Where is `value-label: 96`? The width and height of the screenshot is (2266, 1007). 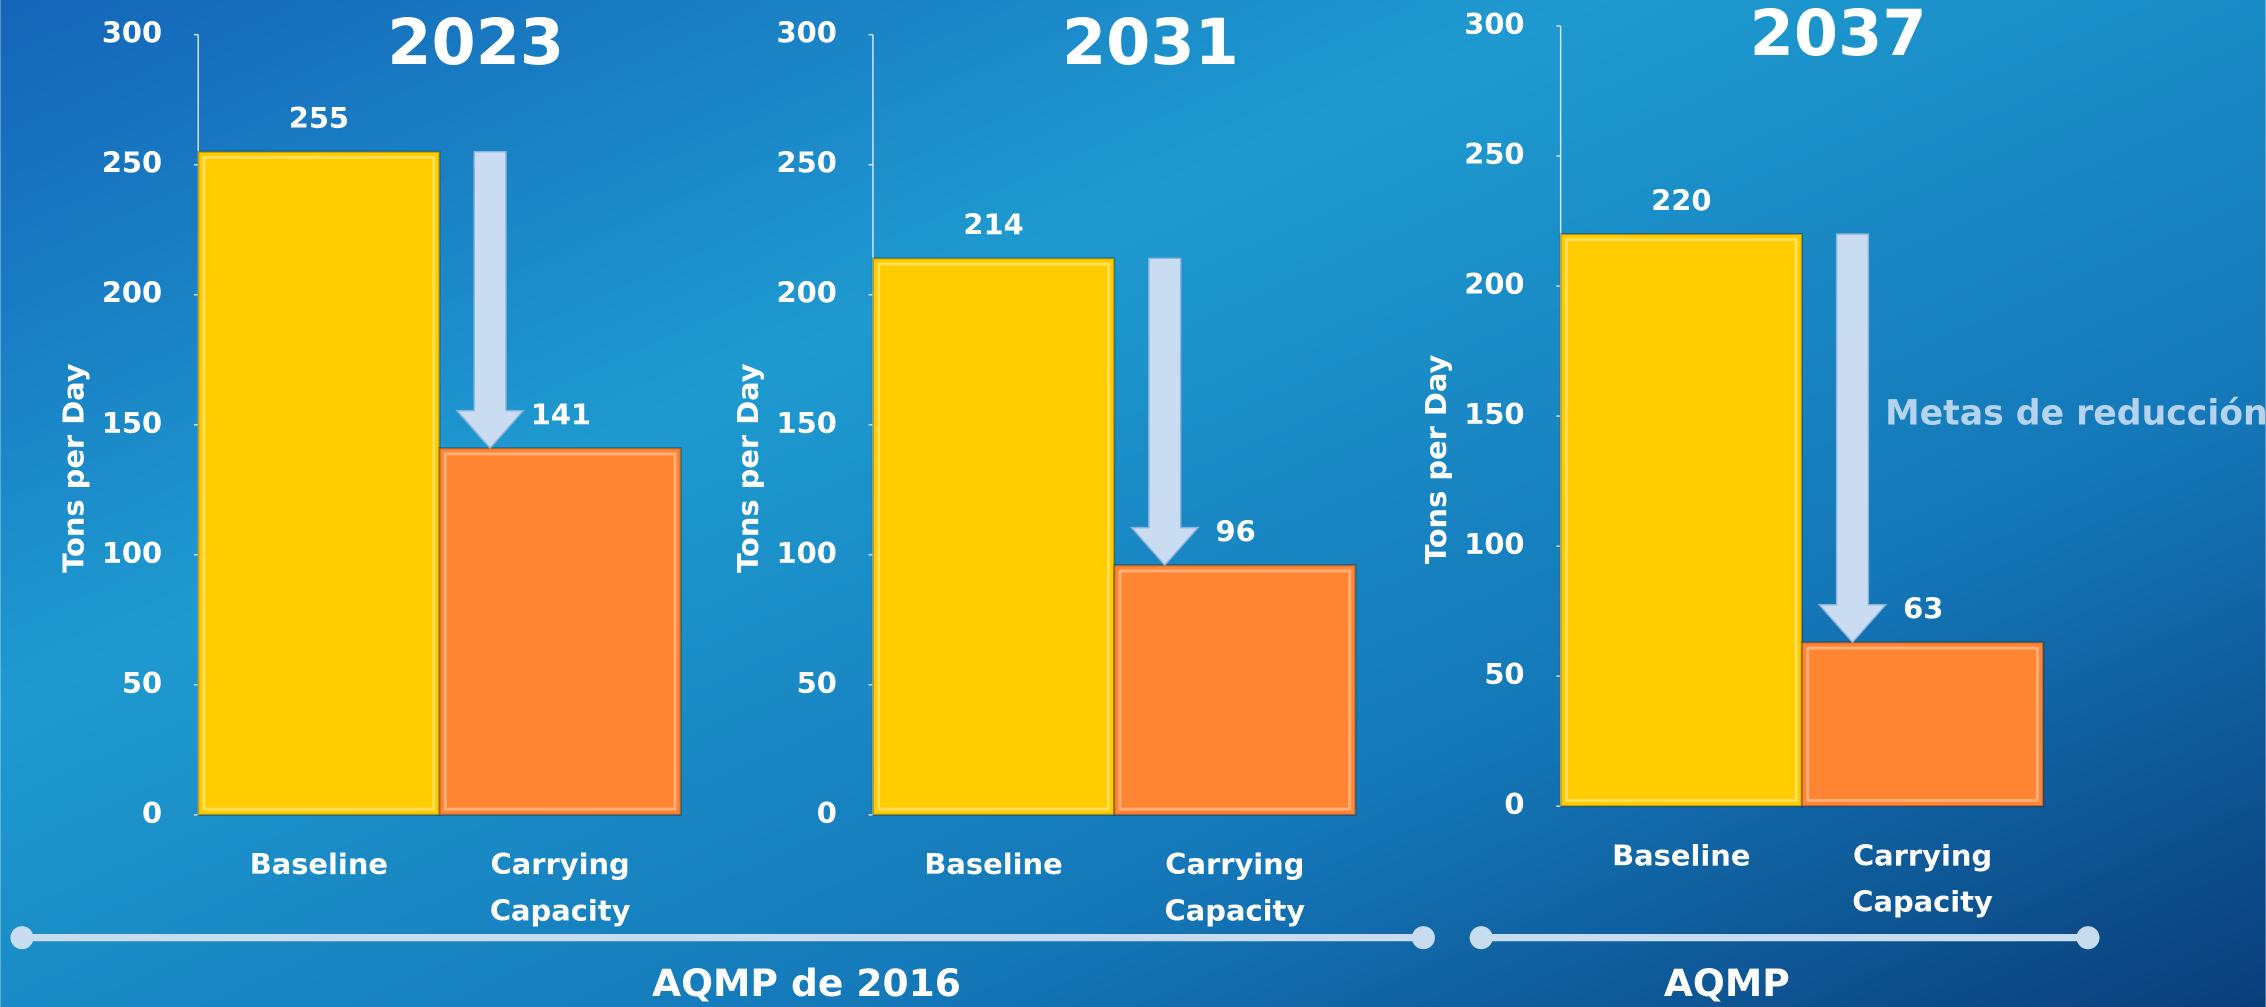
value-label: 96 is located at coordinates (1235, 531).